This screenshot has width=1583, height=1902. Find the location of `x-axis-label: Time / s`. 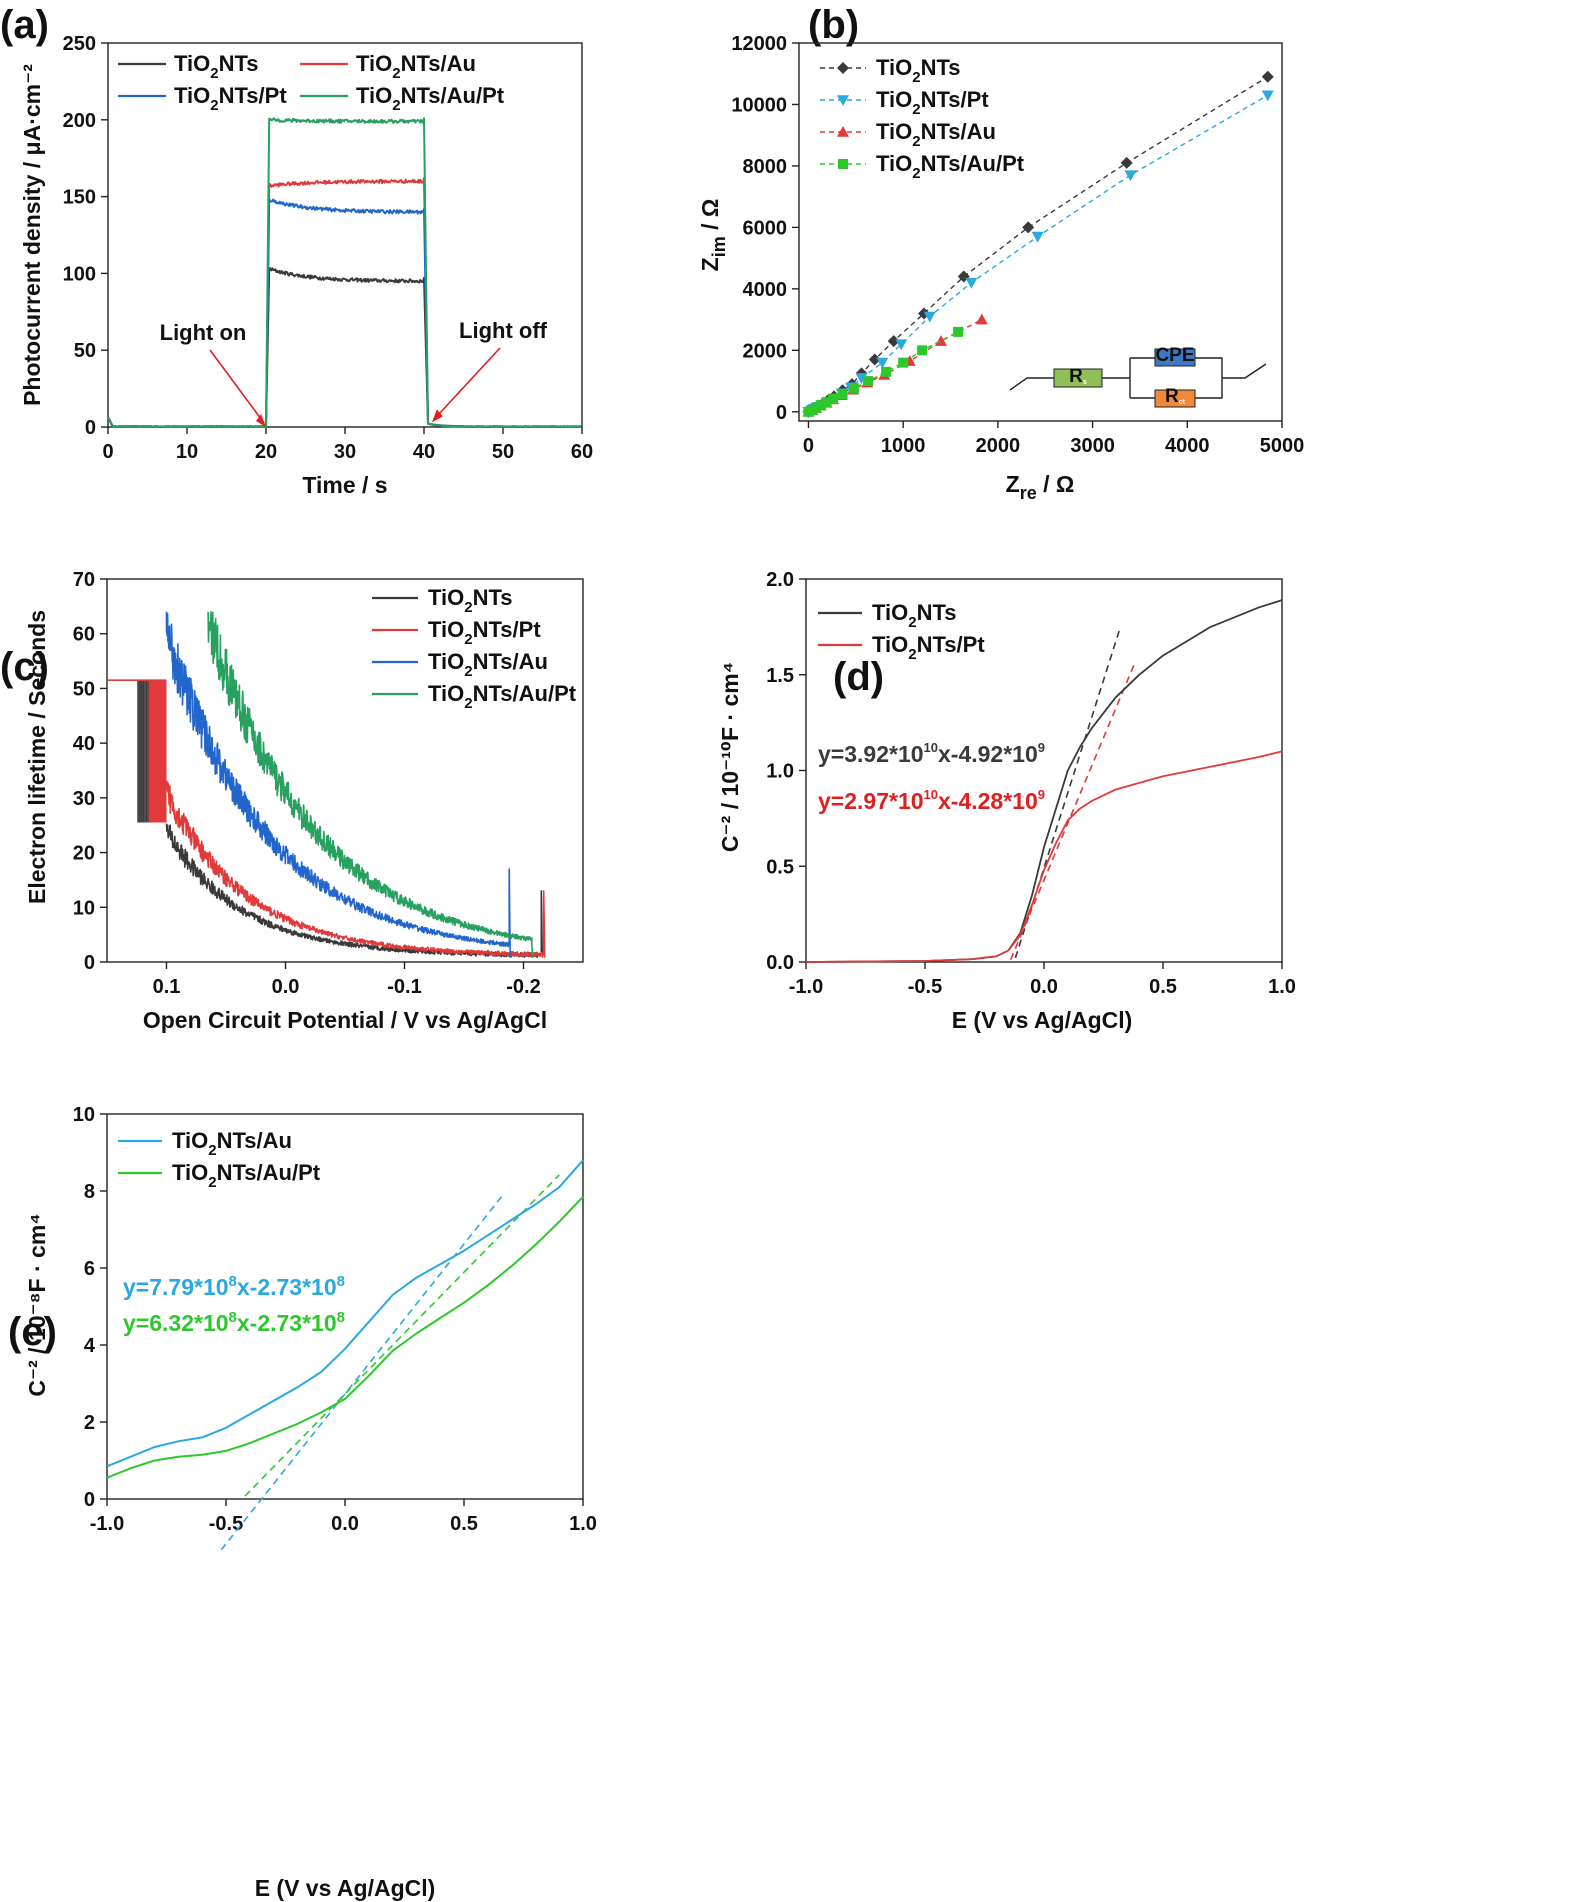

x-axis-label: Time / s is located at coordinates (344, 485).